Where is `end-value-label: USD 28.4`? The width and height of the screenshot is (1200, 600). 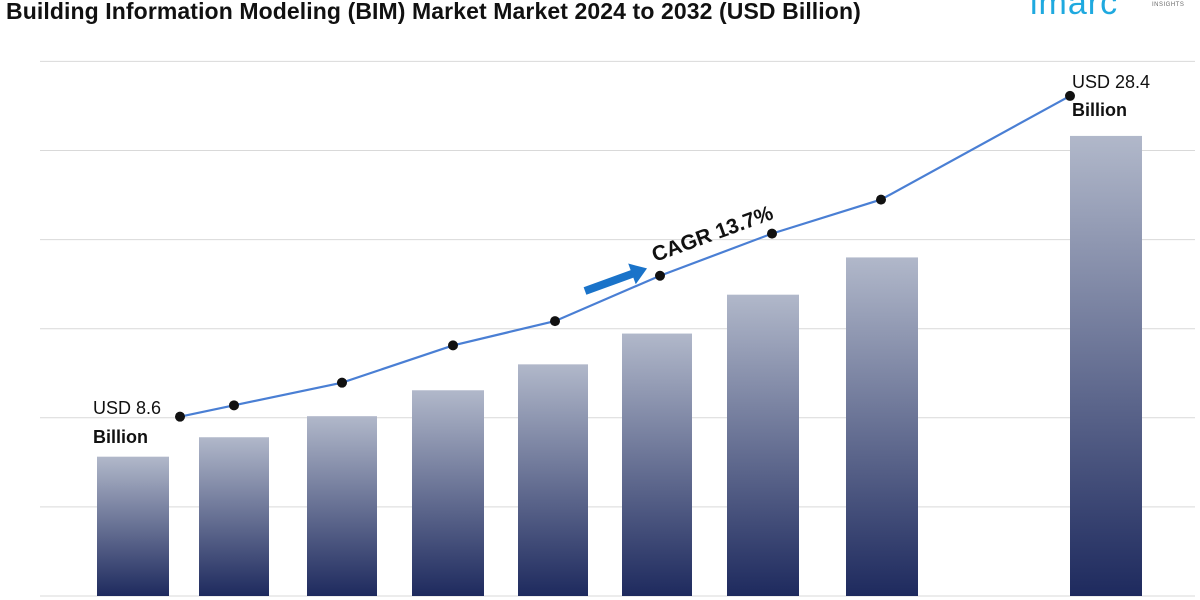
end-value-label: USD 28.4 is located at coordinates (1111, 82).